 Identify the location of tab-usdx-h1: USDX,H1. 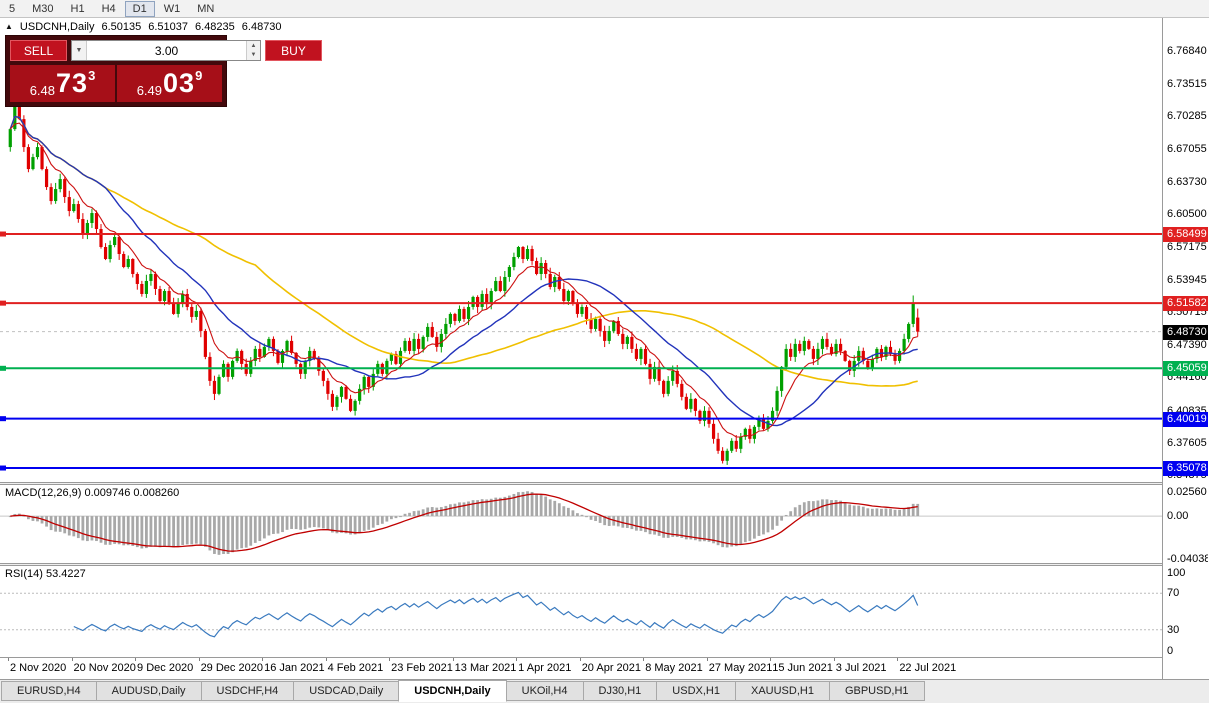
(696, 691).